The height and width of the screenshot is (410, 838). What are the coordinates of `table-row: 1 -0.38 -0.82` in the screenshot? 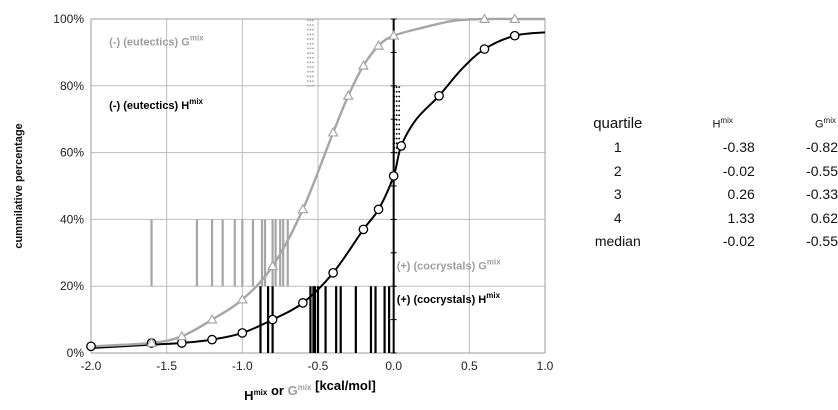 It's located at (711, 148).